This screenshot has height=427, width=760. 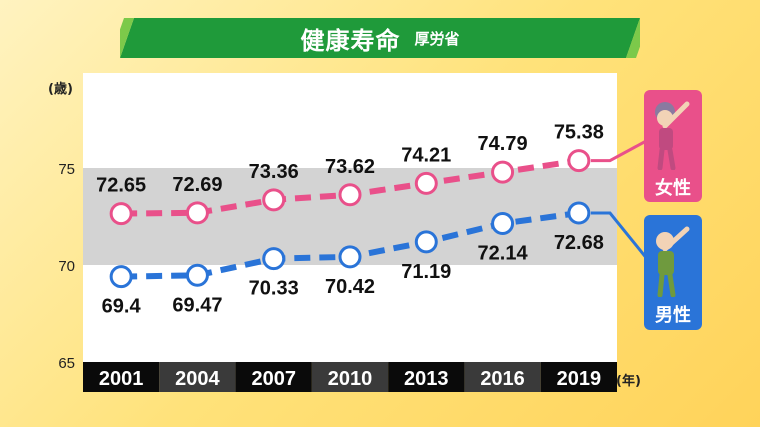 What do you see at coordinates (274, 172) in the screenshot?
I see `data-label-female: 73.36` at bounding box center [274, 172].